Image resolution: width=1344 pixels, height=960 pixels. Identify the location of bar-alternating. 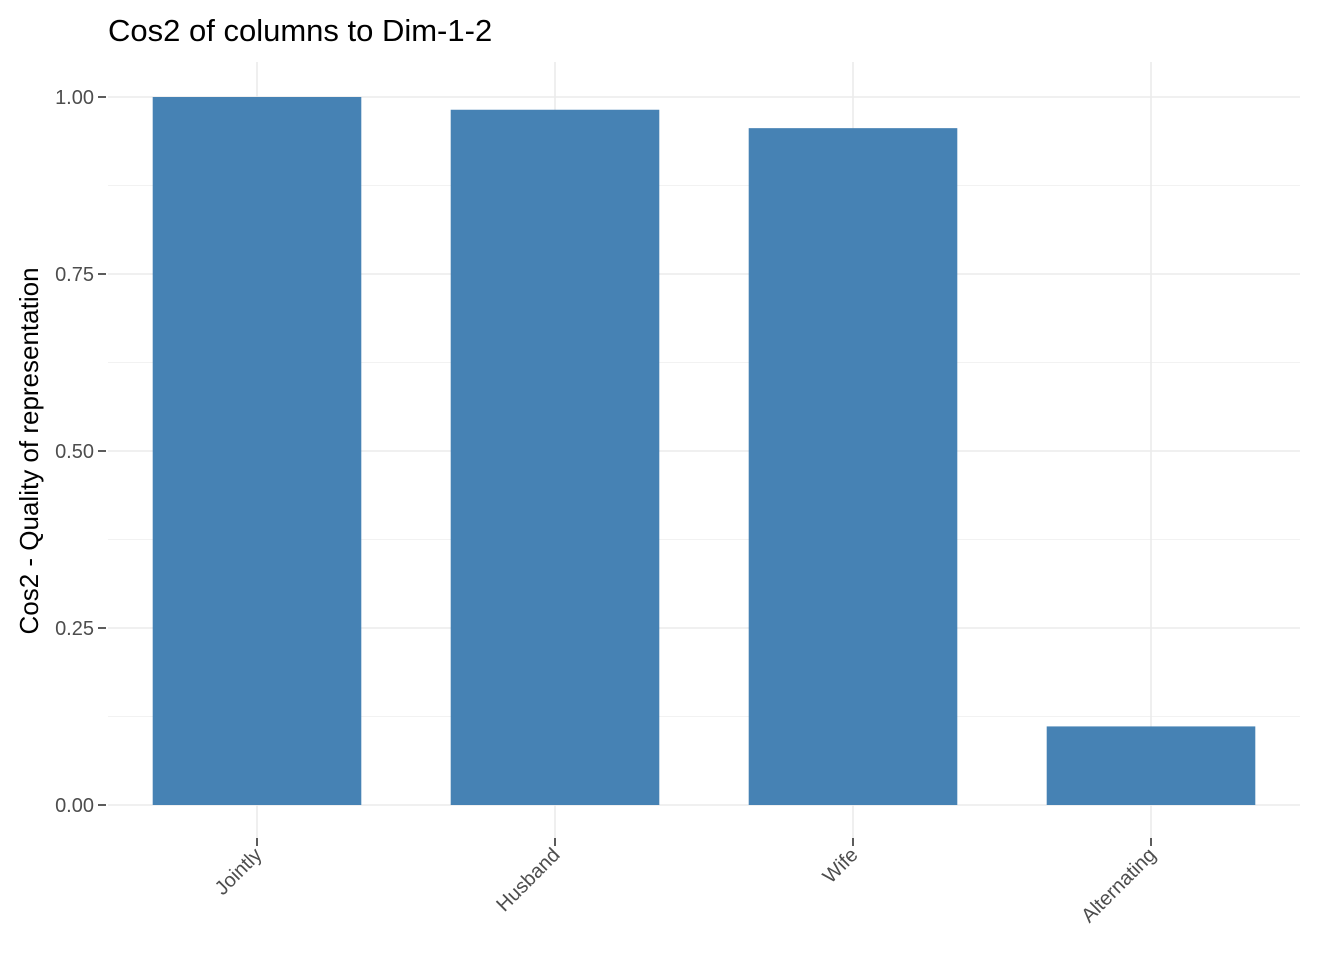
(1151, 765).